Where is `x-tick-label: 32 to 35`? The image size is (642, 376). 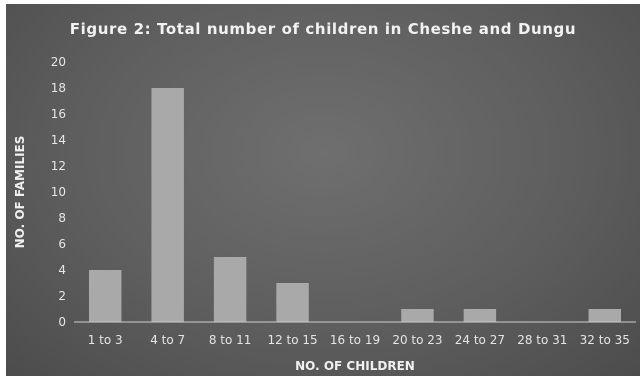
x-tick-label: 32 to 35 is located at coordinates (605, 340).